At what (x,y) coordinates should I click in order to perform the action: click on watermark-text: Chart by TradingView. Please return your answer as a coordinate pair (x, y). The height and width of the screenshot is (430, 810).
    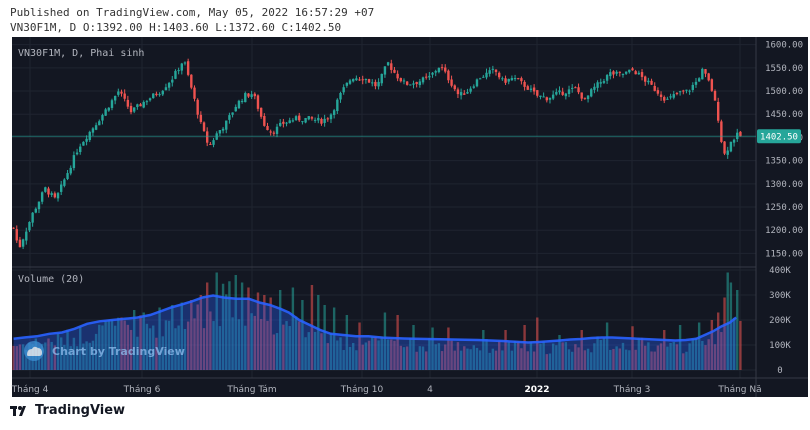
    Looking at the image, I should click on (118, 351).